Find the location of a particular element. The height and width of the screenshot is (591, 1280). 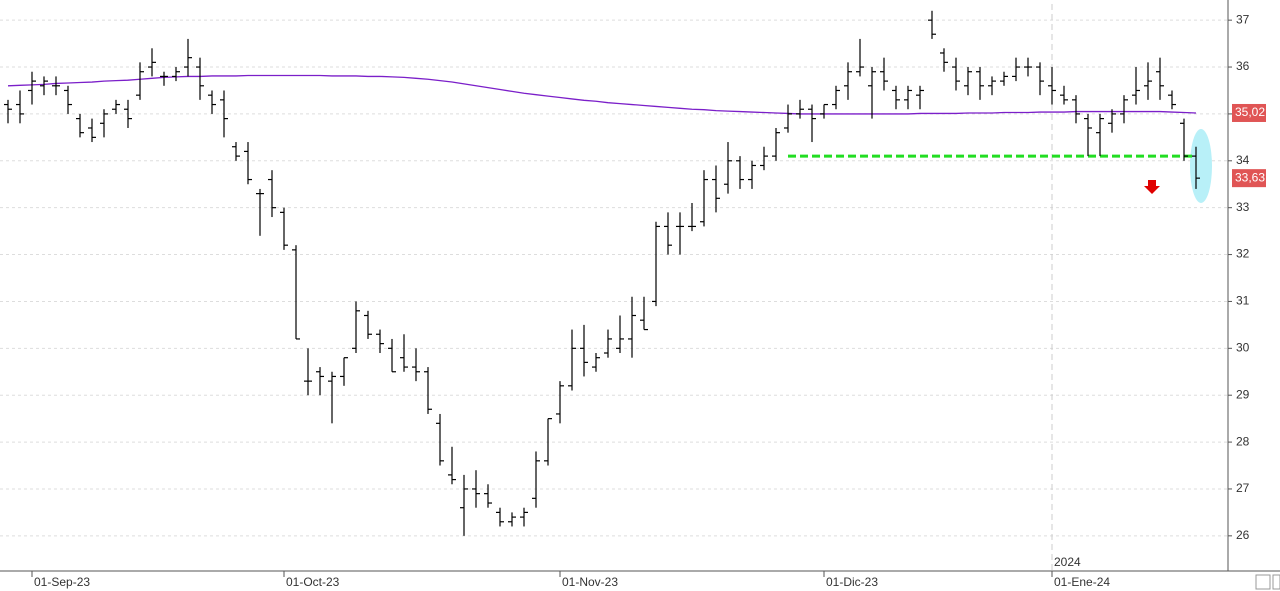

x-tick-label: 01-Ene-24 is located at coordinates (1082, 582).